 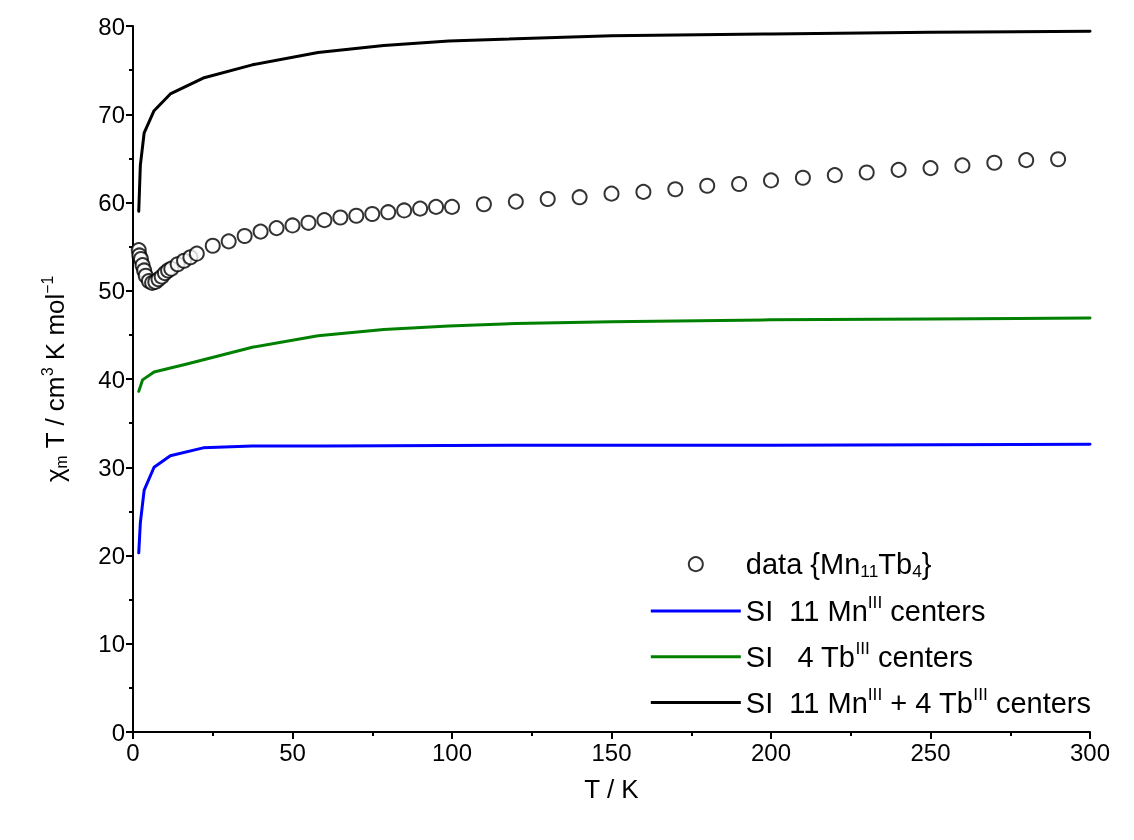 What do you see at coordinates (611, 752) in the screenshot?
I see `x-tick-label: 150` at bounding box center [611, 752].